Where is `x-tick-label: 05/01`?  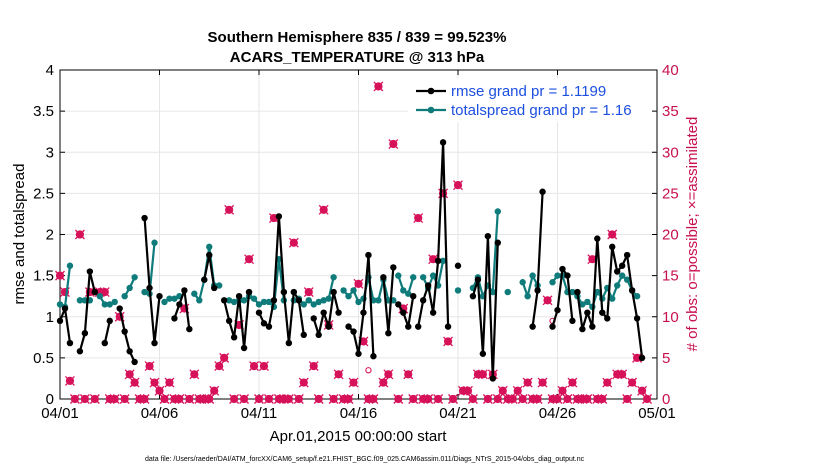 x-tick-label: 05/01 is located at coordinates (657, 413).